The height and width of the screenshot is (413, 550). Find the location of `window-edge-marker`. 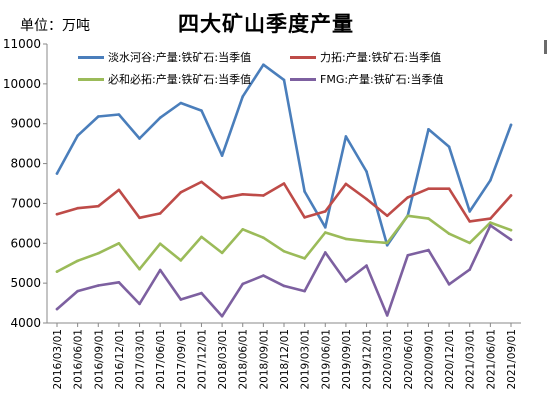

window-edge-marker is located at coordinates (545, 47).